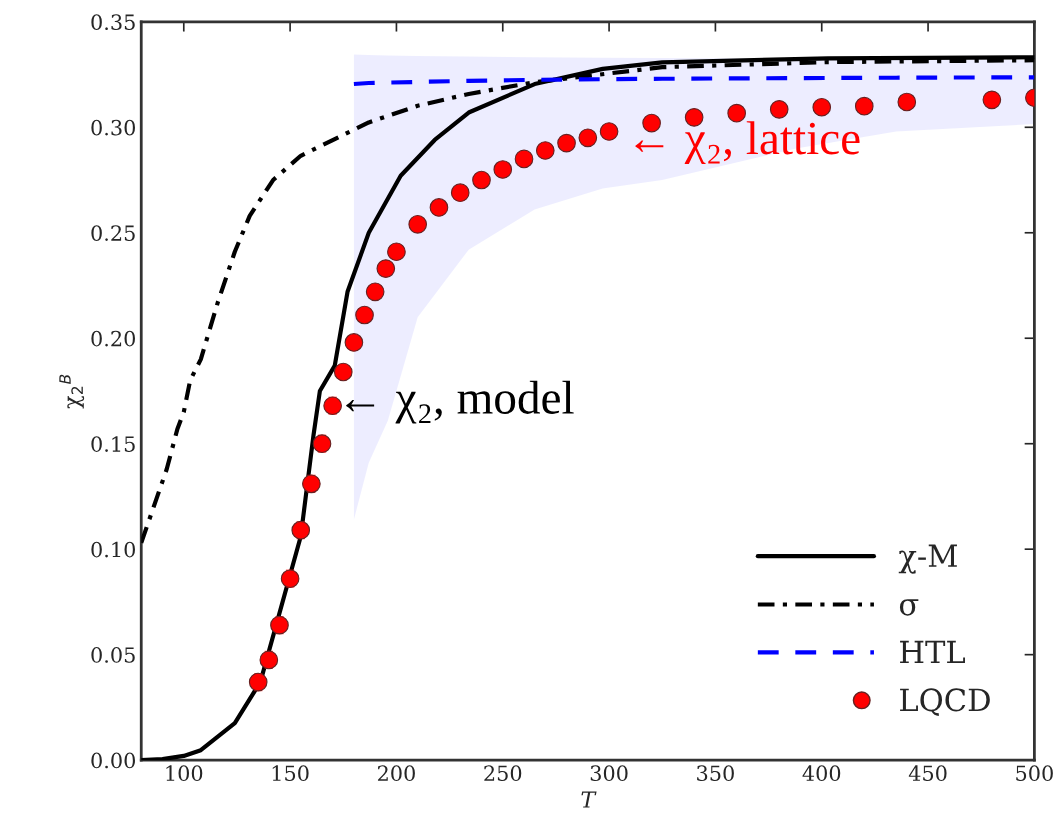  What do you see at coordinates (589, 799) in the screenshot?
I see `x-axis-title: T` at bounding box center [589, 799].